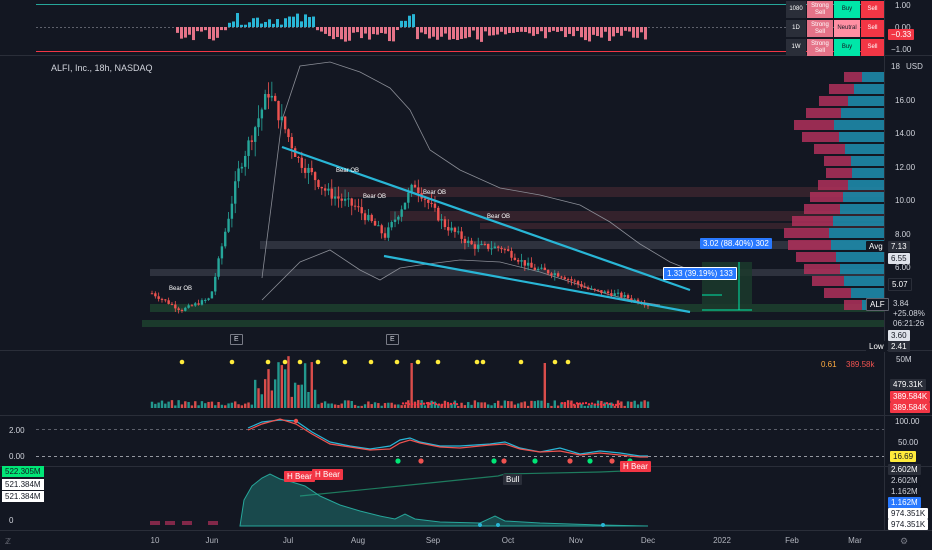 The width and height of the screenshot is (932, 550). What do you see at coordinates (507, 540) in the screenshot?
I see `time-axis: 10 Jun Jul Aug Sep Oct Nov Dec 2022 Feb Mar` at bounding box center [507, 540].